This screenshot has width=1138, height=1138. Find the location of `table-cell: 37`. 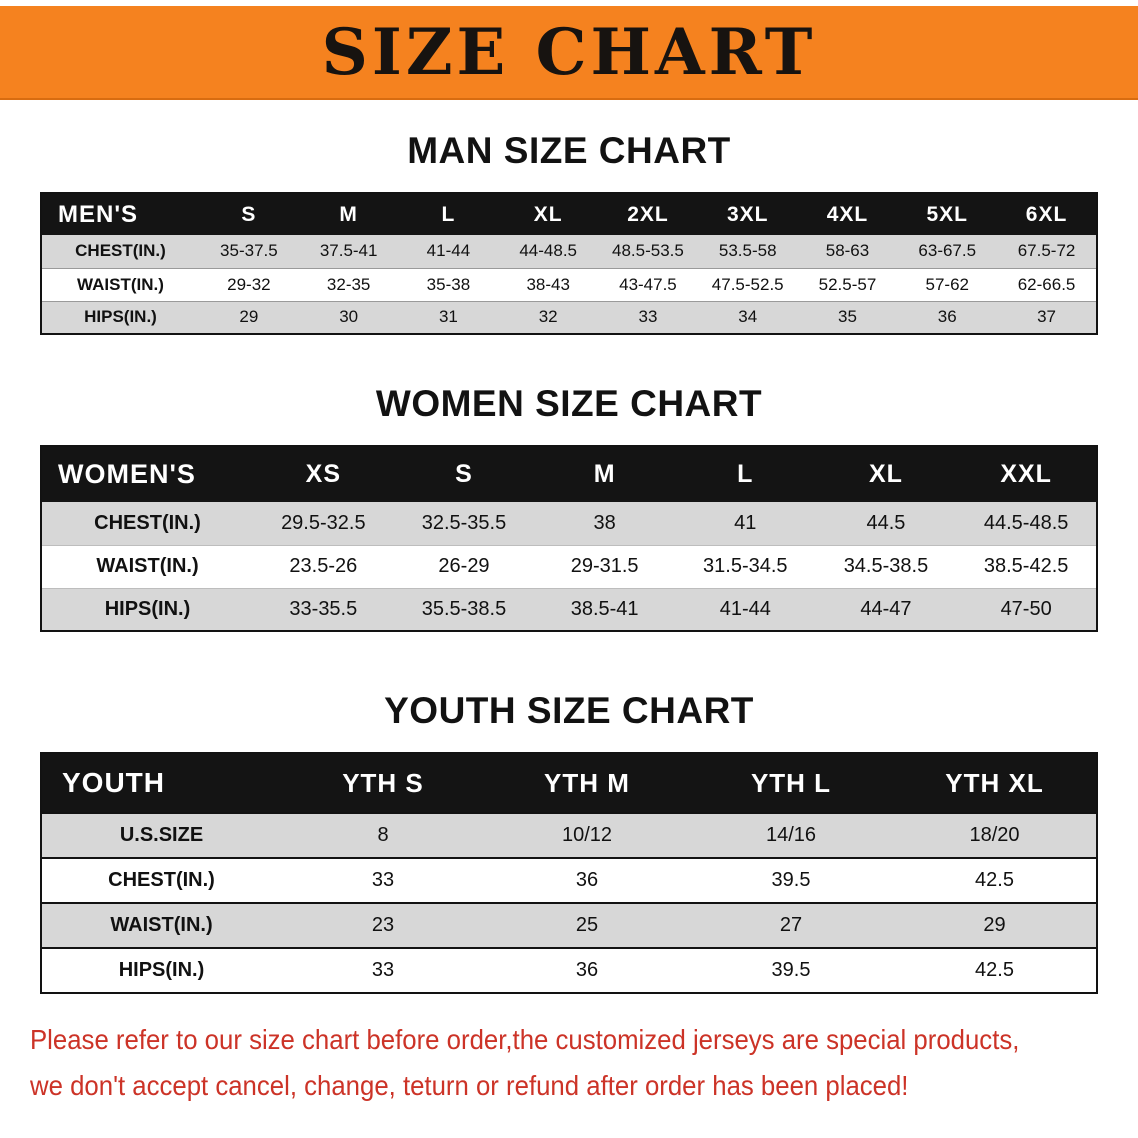

table-cell: 37 is located at coordinates (1047, 317).